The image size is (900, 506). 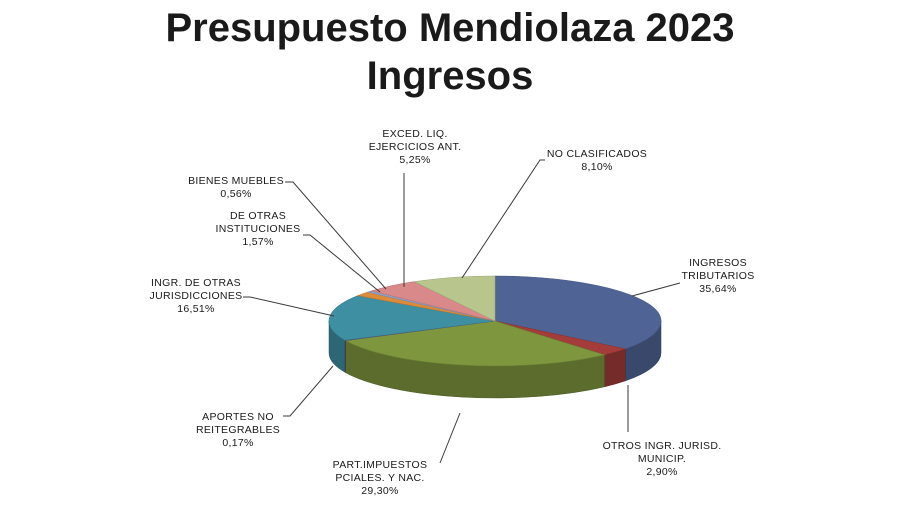 I want to click on slice-name-label-1: MUNICIP., so click(x=662, y=459).